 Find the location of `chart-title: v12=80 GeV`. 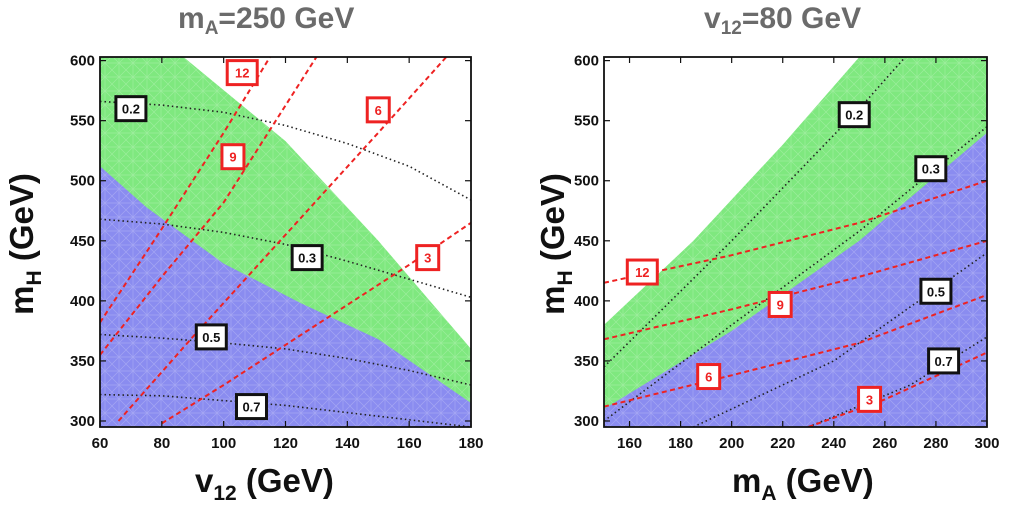

chart-title: v12=80 GeV is located at coordinates (783, 20).